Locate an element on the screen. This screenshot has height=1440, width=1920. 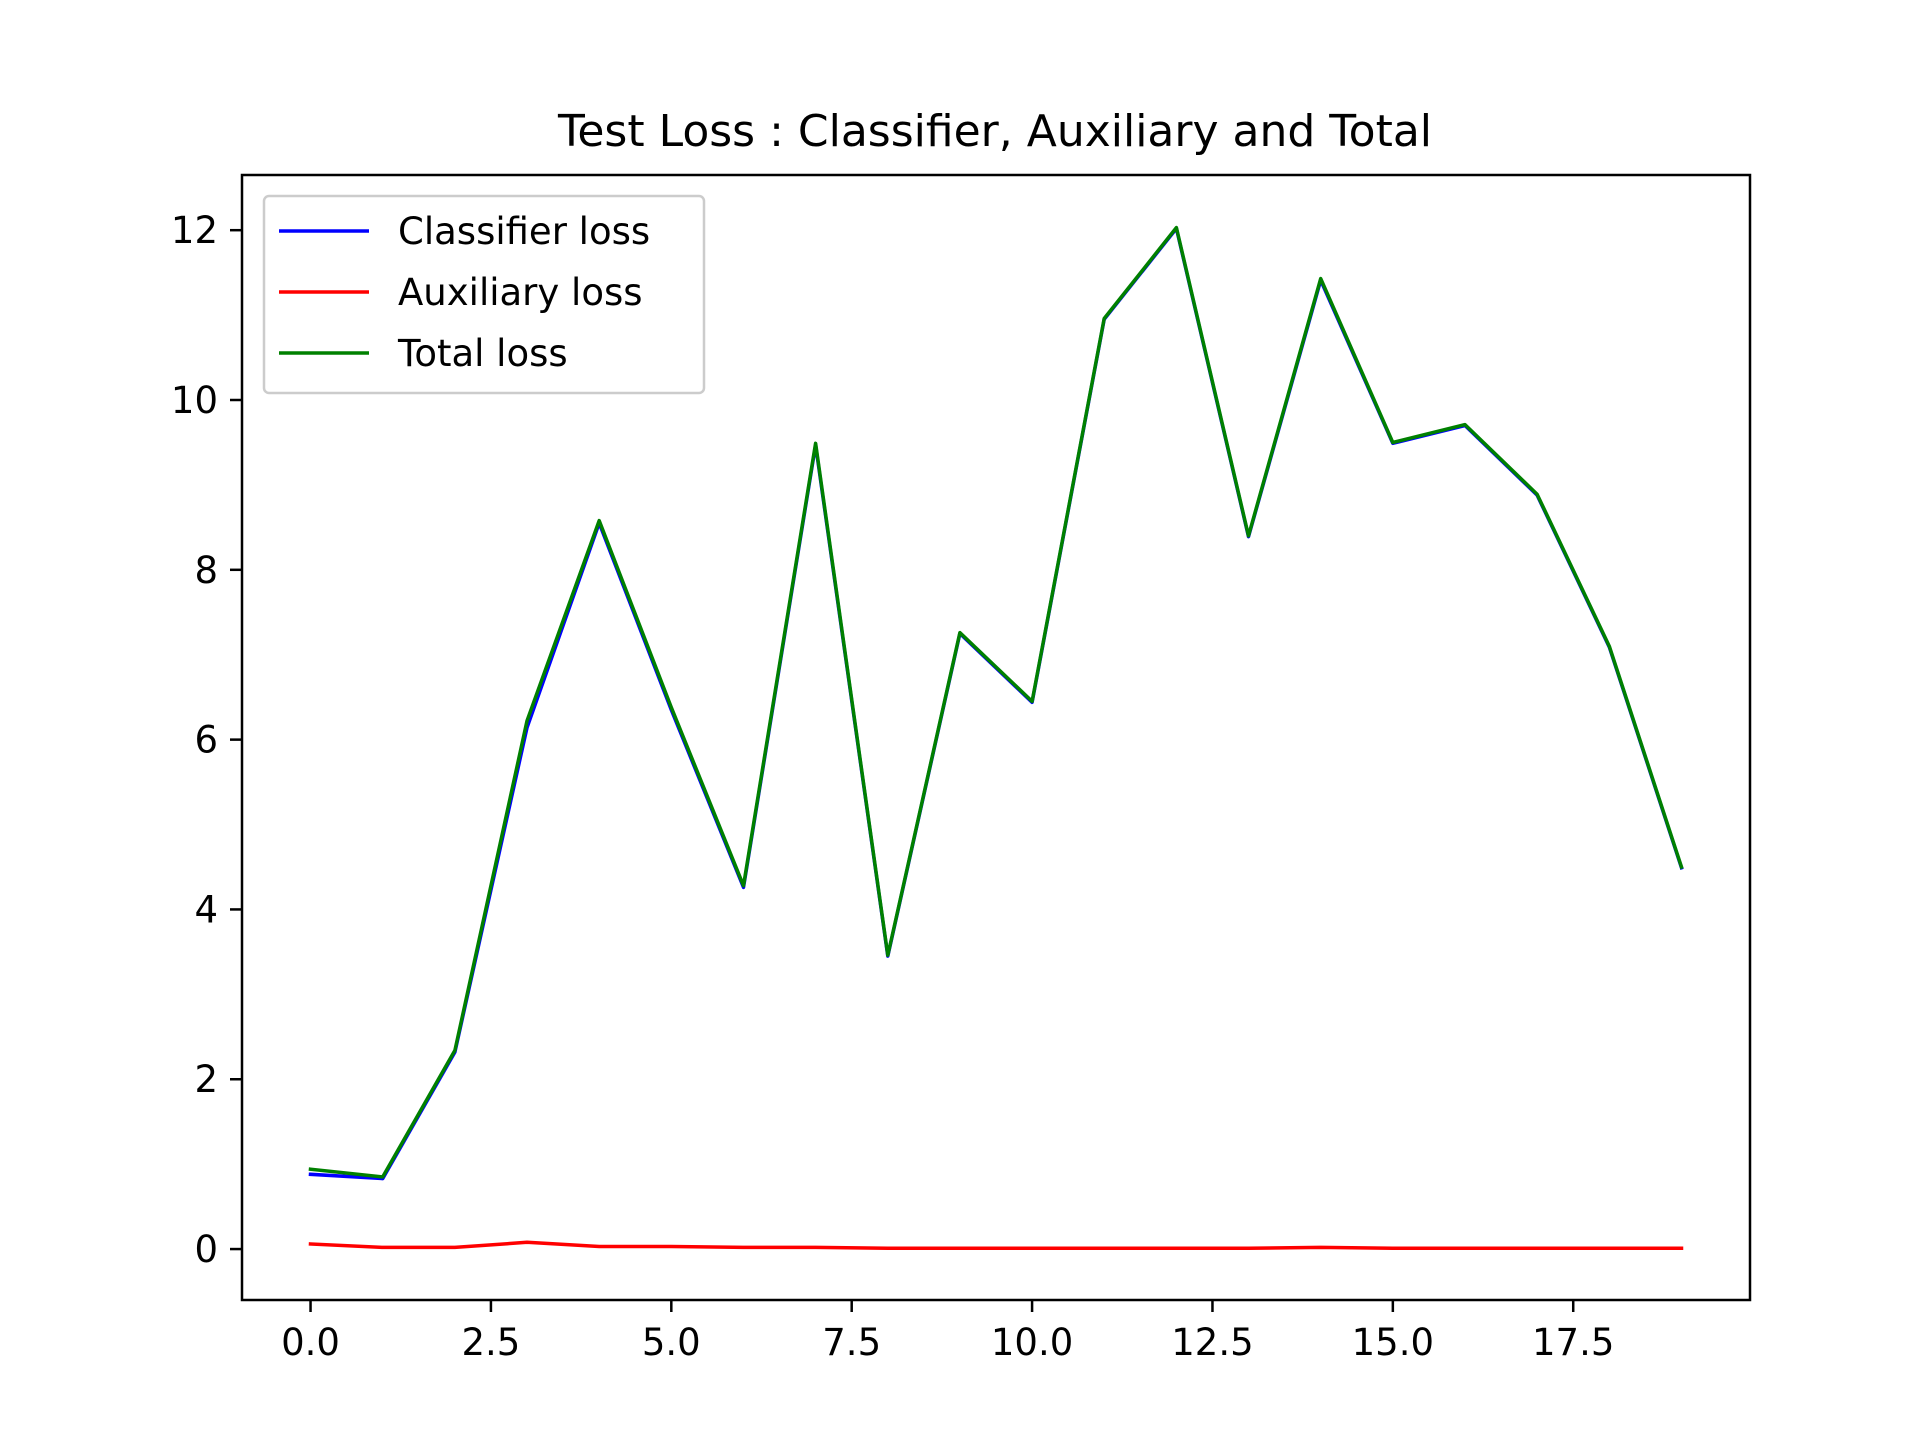
legend-box is located at coordinates (484, 294).